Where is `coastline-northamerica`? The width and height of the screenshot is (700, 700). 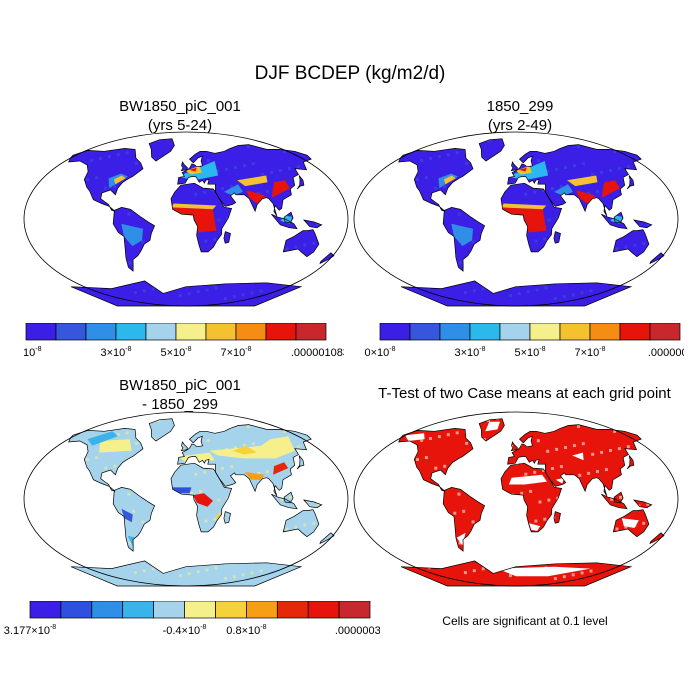
coastline-northamerica is located at coordinates (436, 180).